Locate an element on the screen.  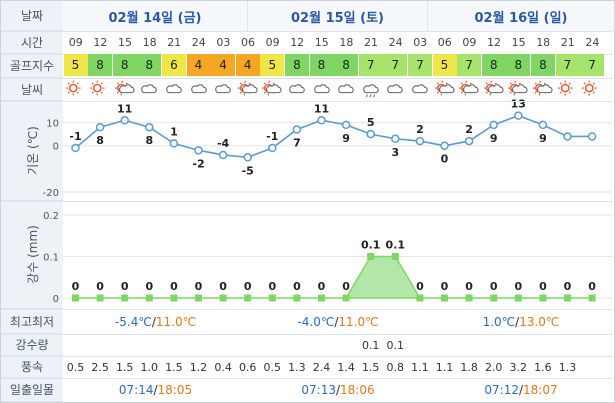
sun-icon is located at coordinates (100, 89).